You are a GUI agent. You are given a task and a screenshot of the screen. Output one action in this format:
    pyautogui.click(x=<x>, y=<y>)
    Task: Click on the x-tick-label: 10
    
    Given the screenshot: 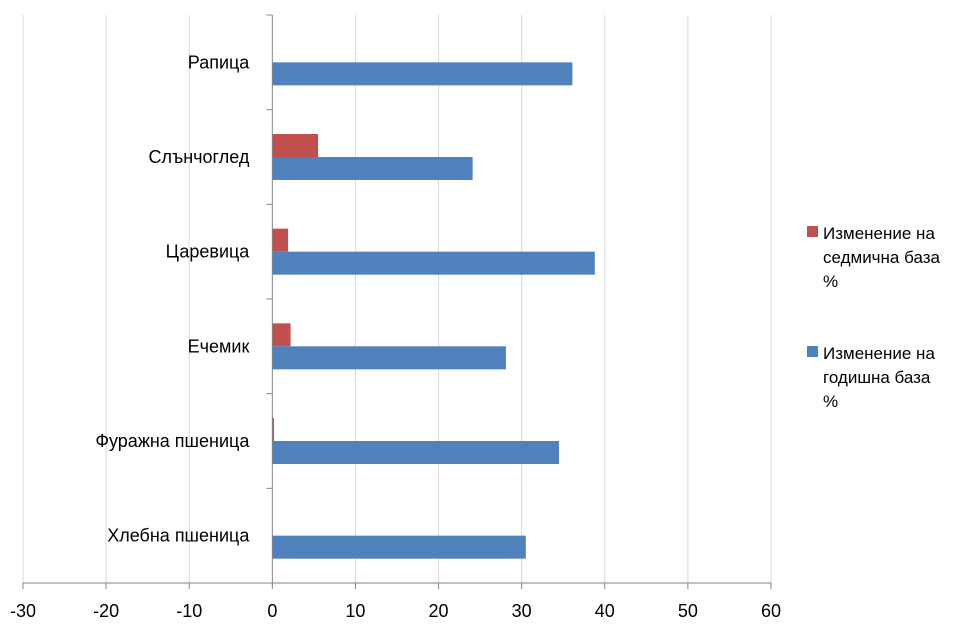 What is the action you would take?
    pyautogui.click(x=355, y=611)
    